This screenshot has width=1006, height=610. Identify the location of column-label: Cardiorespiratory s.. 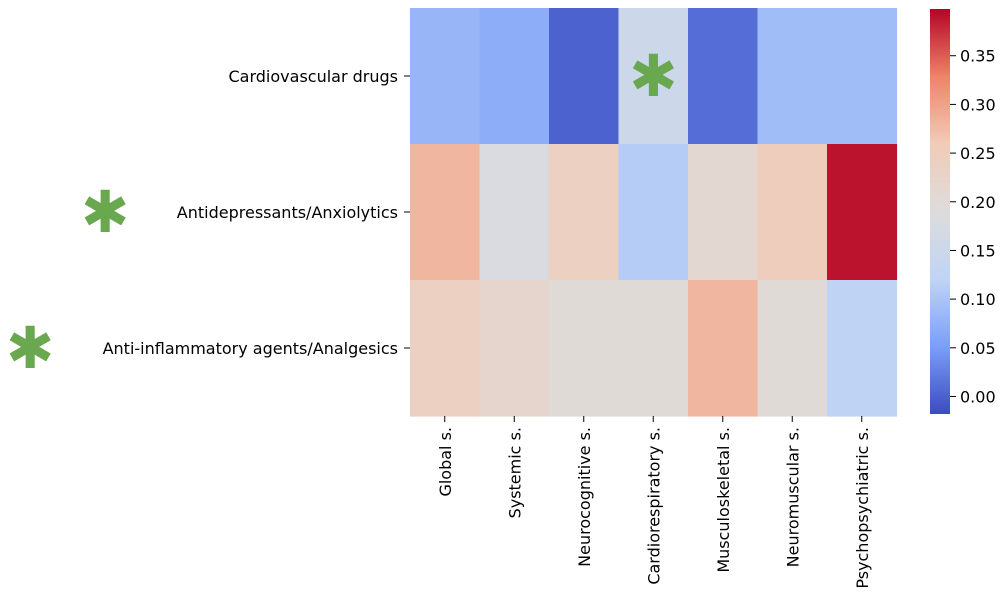
(653, 506).